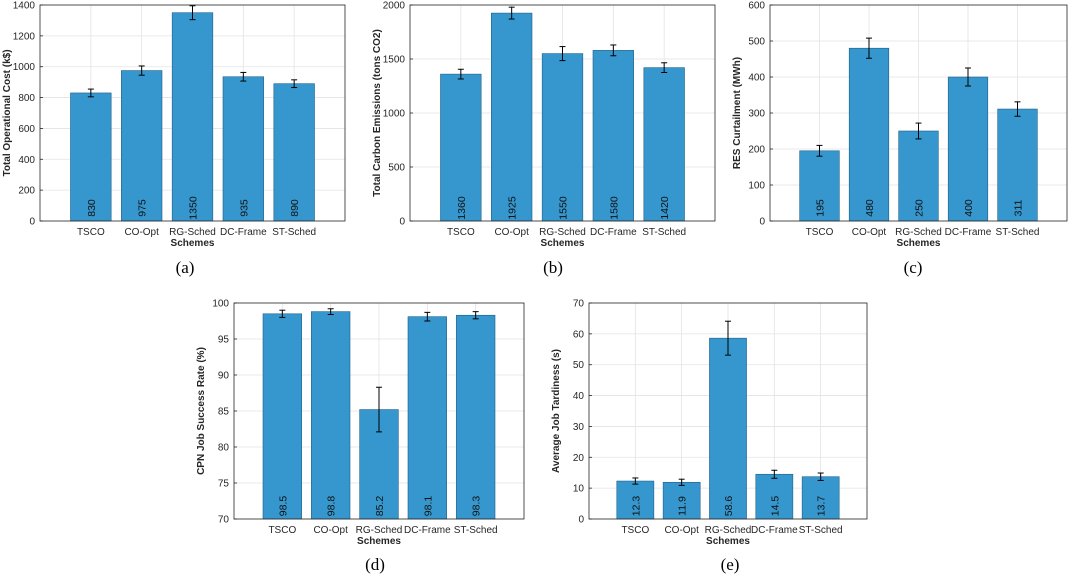  What do you see at coordinates (26, 160) in the screenshot?
I see `y-tick-label: 400` at bounding box center [26, 160].